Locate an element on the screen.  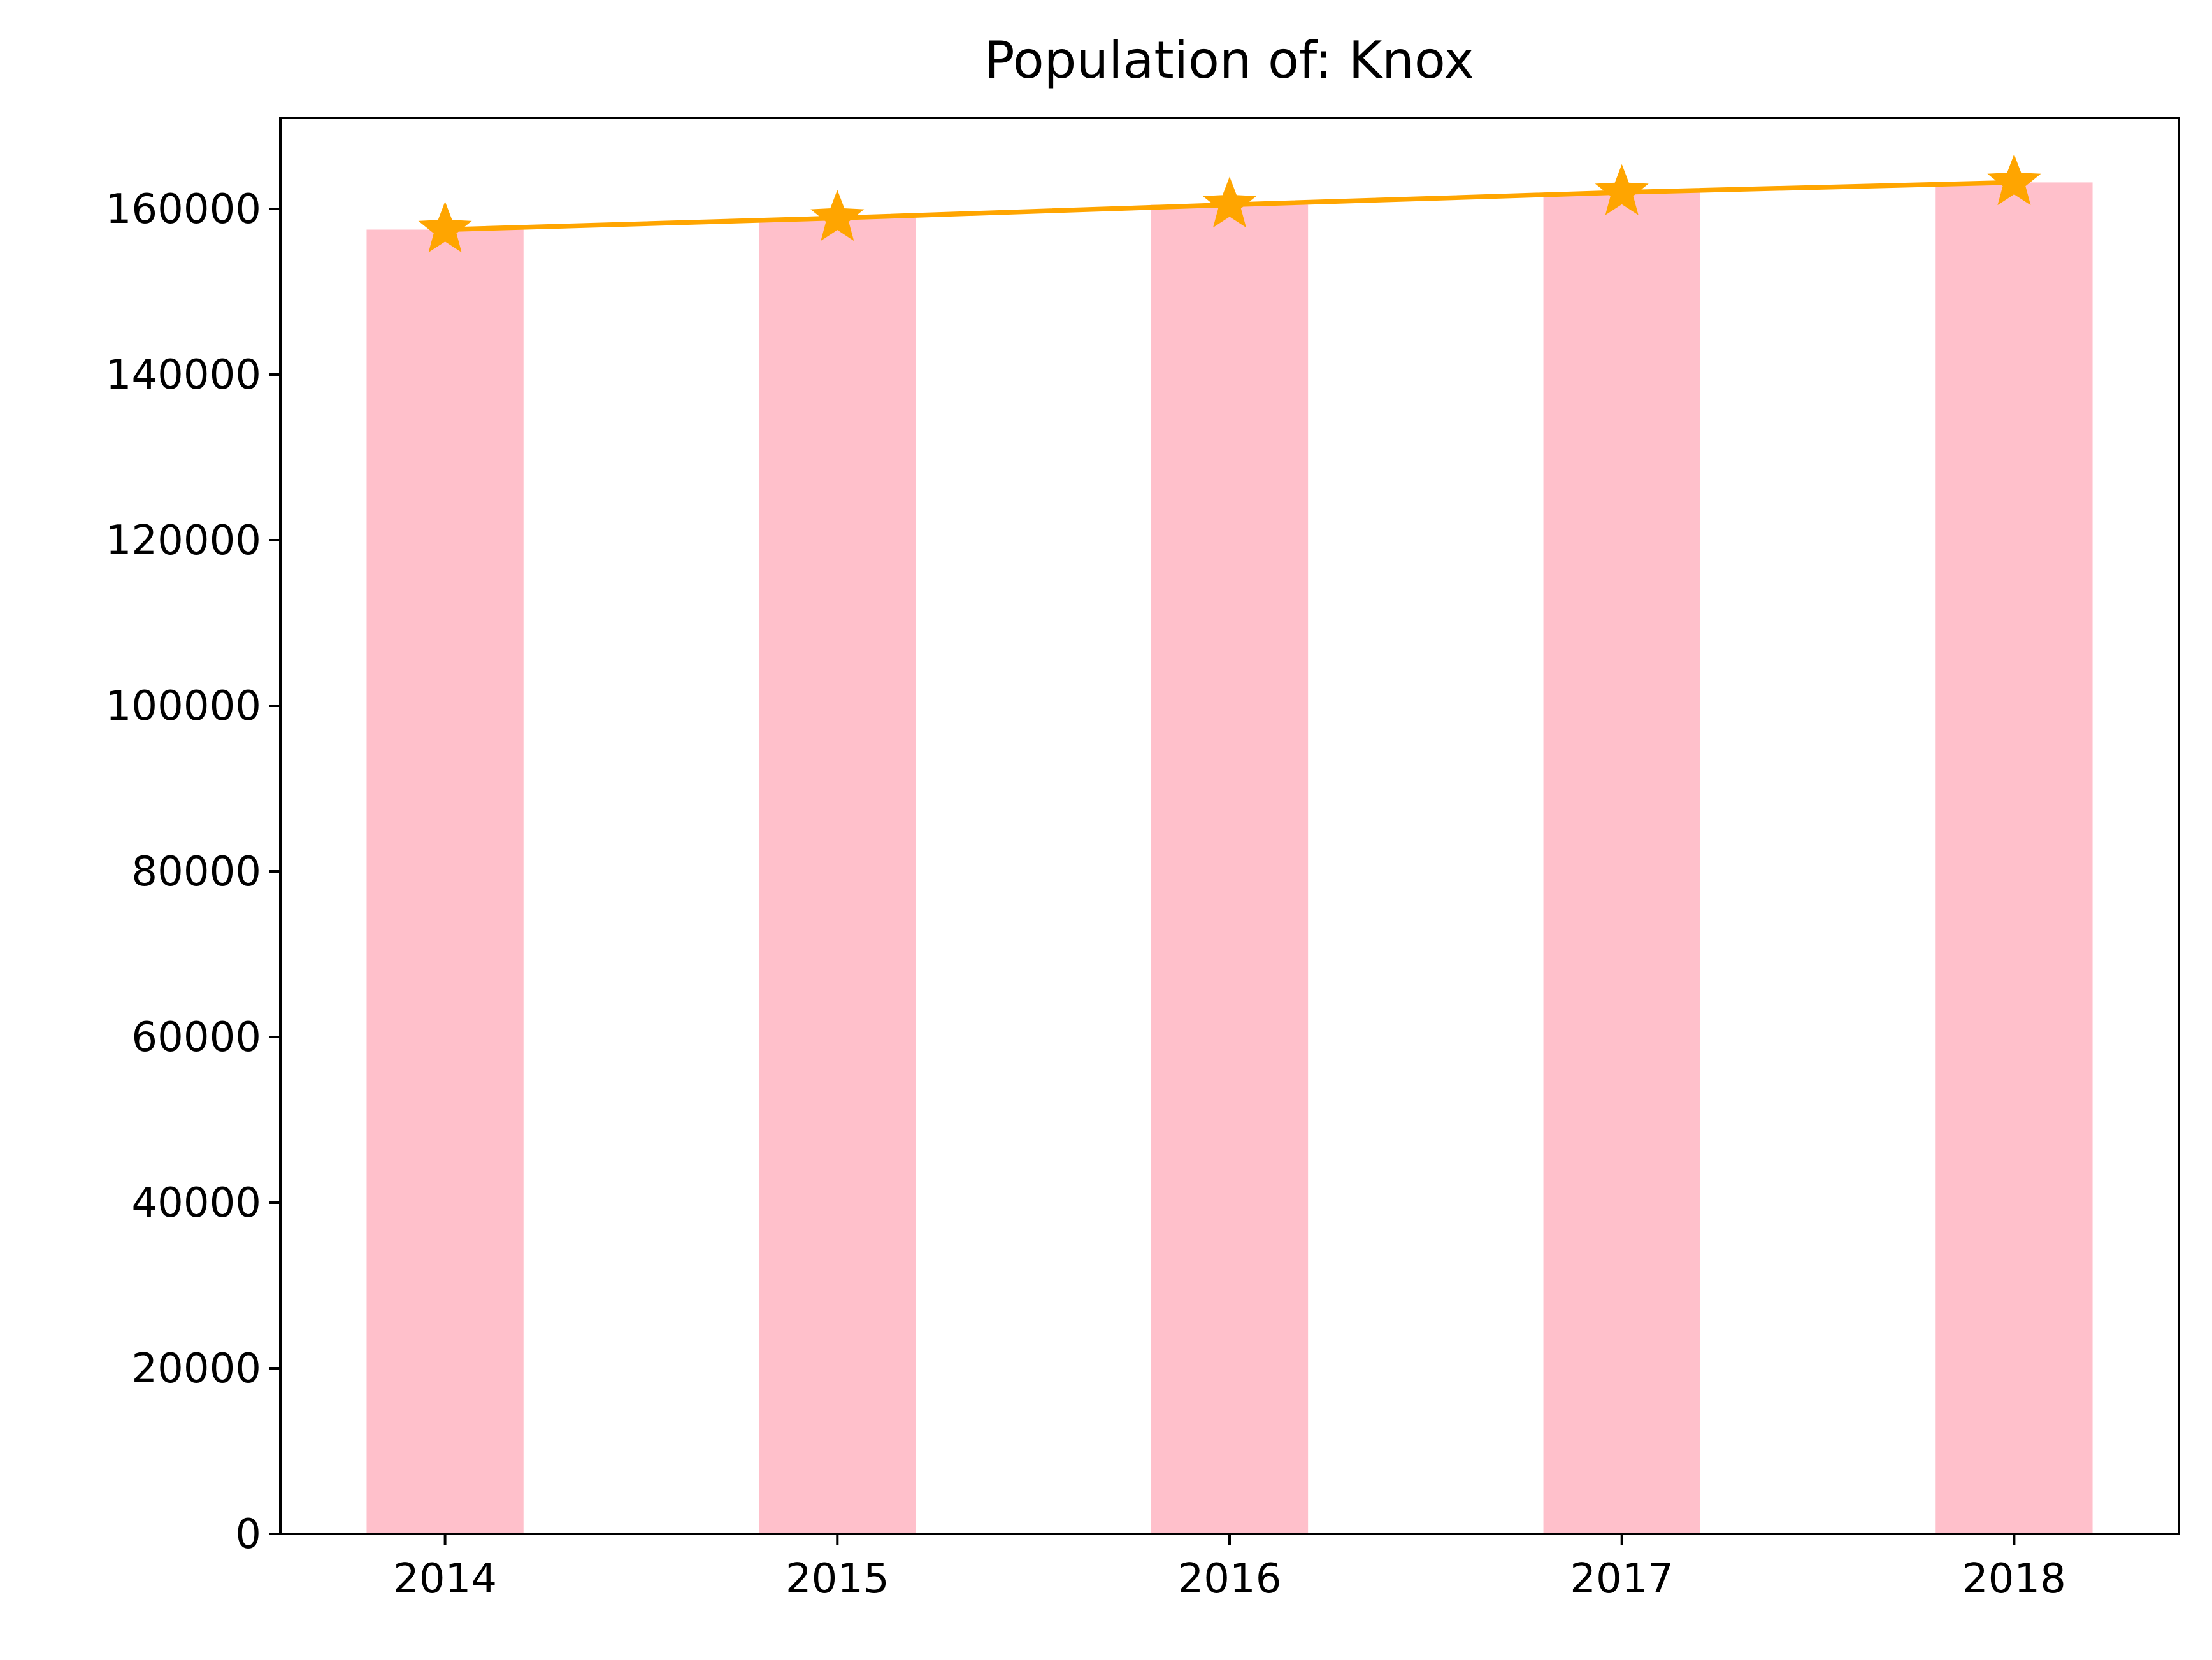
y-tick-label: 60000 is located at coordinates (196, 1037).